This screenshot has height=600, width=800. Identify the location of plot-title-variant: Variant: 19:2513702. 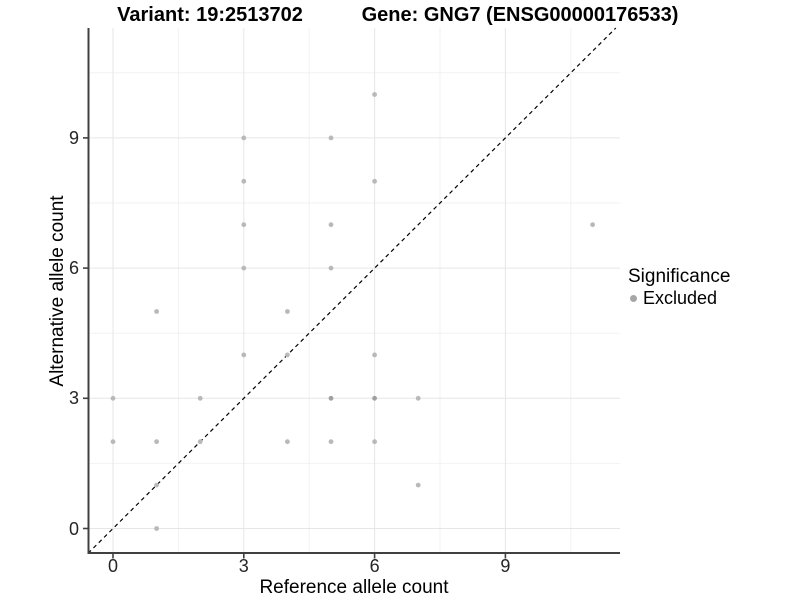
(210, 15).